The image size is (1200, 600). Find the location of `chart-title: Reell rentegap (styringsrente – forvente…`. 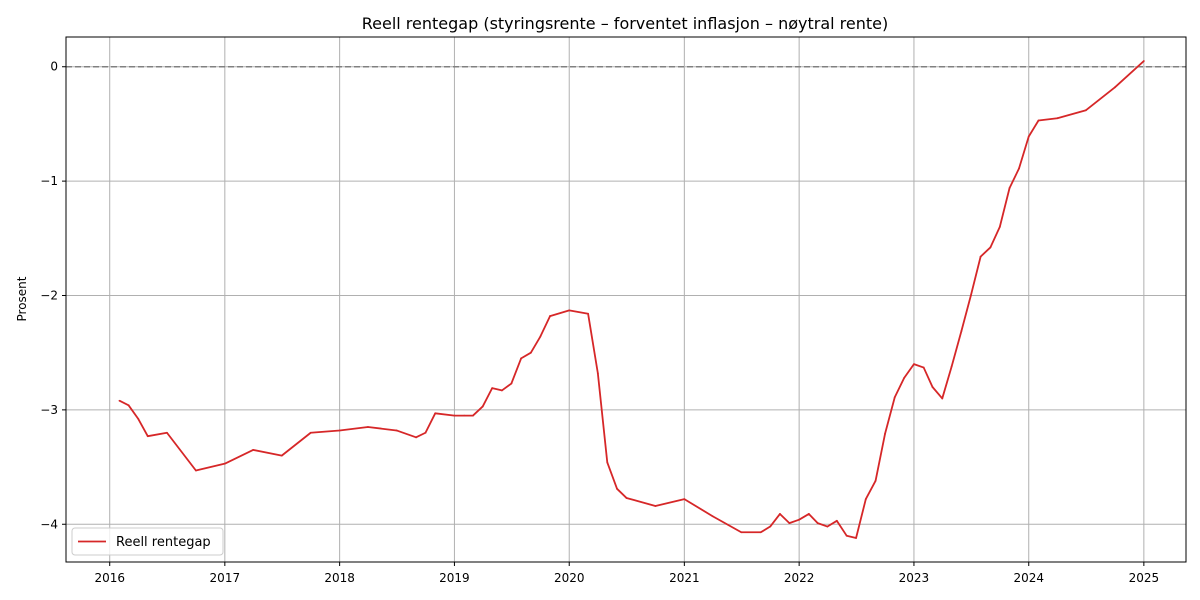

chart-title: Reell rentegap (styringsrente – forvente… is located at coordinates (625, 23).